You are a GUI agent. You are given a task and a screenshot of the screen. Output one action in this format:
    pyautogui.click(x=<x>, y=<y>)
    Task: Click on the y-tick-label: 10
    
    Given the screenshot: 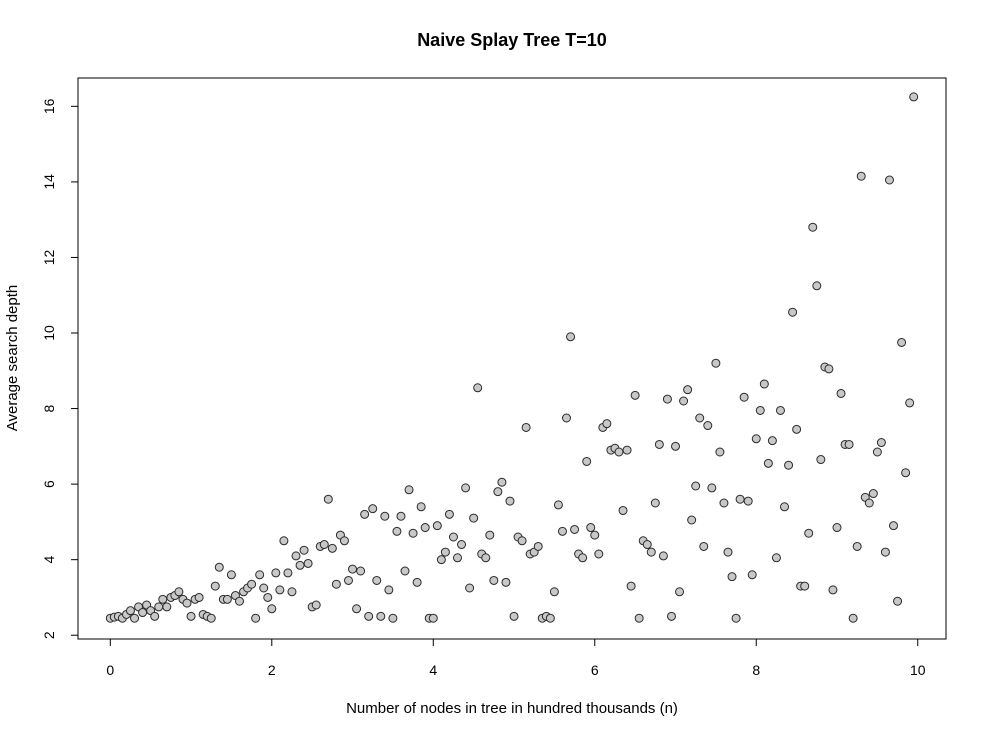 What is the action you would take?
    pyautogui.click(x=49, y=333)
    